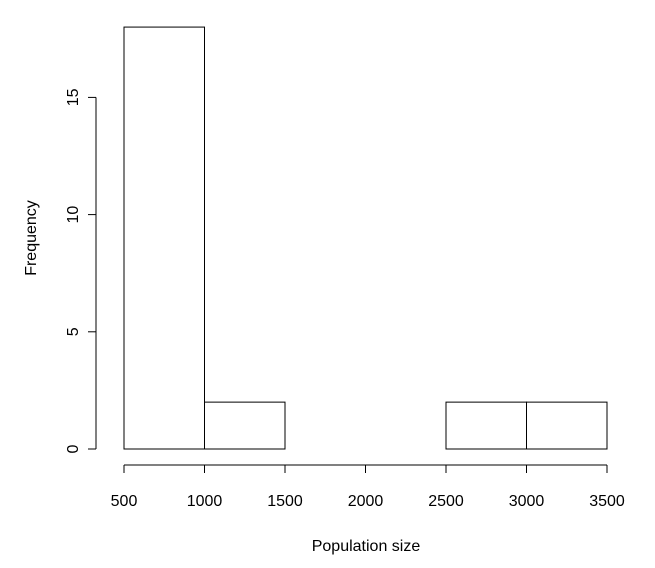  Describe the element at coordinates (527, 501) in the screenshot. I see `x-tick-label-5: 3000` at that location.